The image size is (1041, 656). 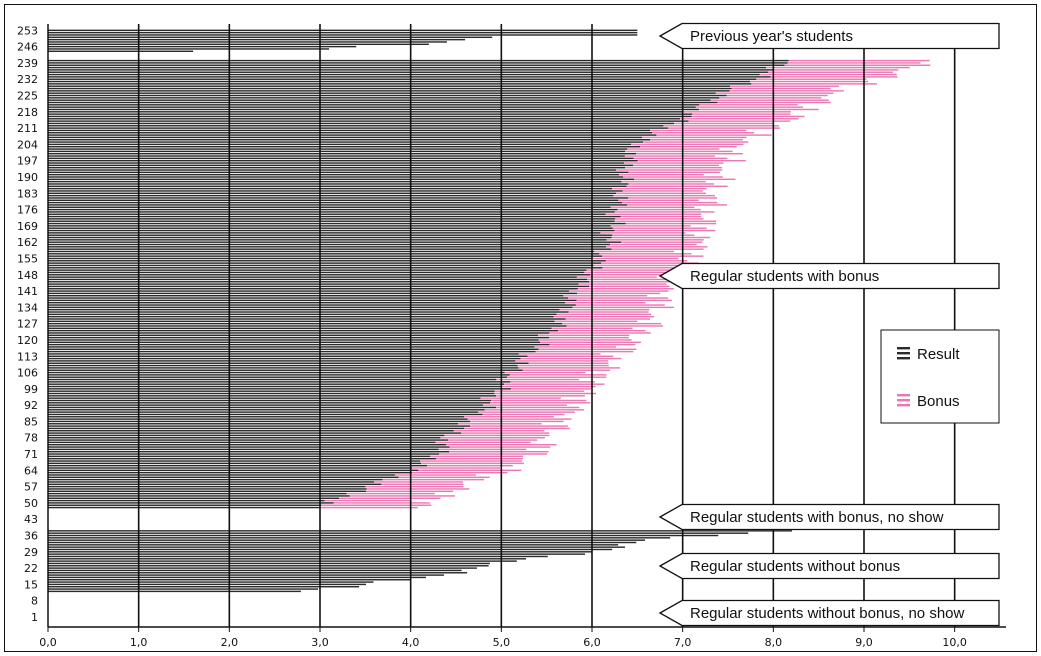 What do you see at coordinates (27, 291) in the screenshot?
I see `y-tick-label: 141` at bounding box center [27, 291].